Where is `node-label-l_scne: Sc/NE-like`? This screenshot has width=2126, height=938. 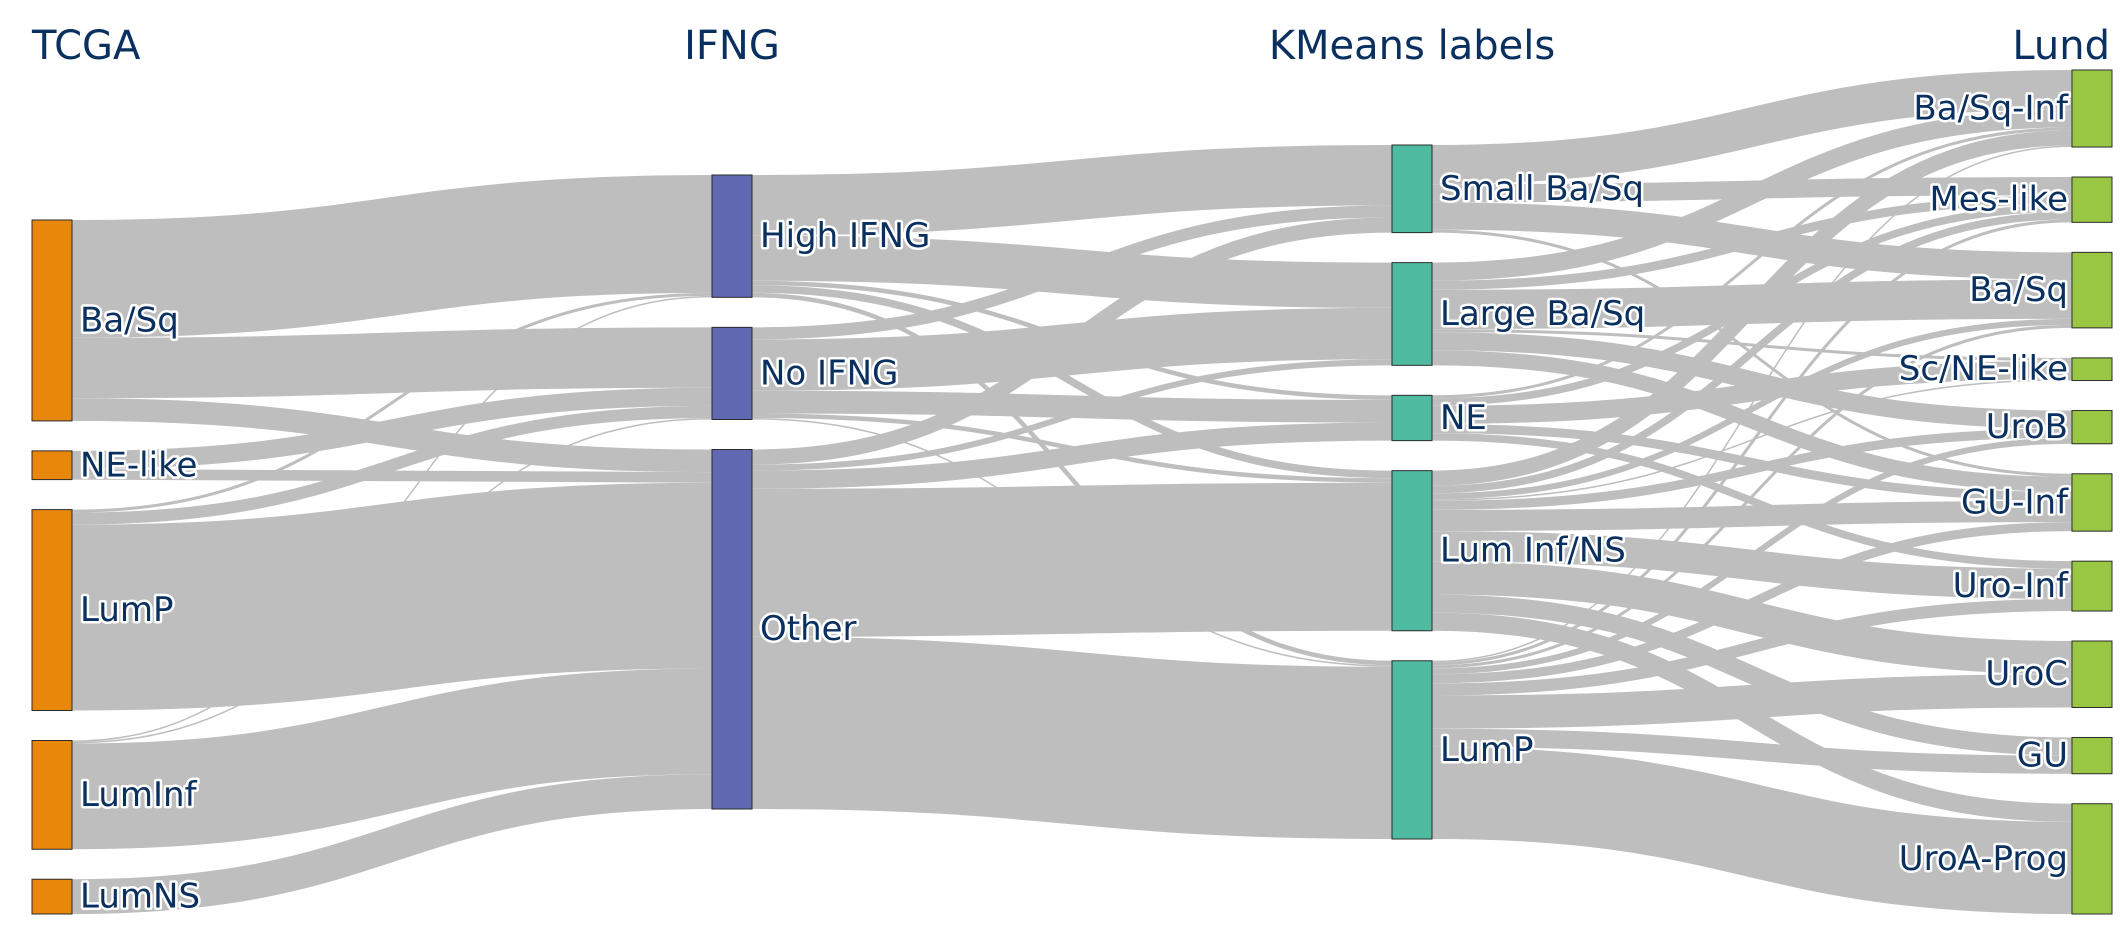
node-label-l_scne: Sc/NE-like is located at coordinates (1983, 369).